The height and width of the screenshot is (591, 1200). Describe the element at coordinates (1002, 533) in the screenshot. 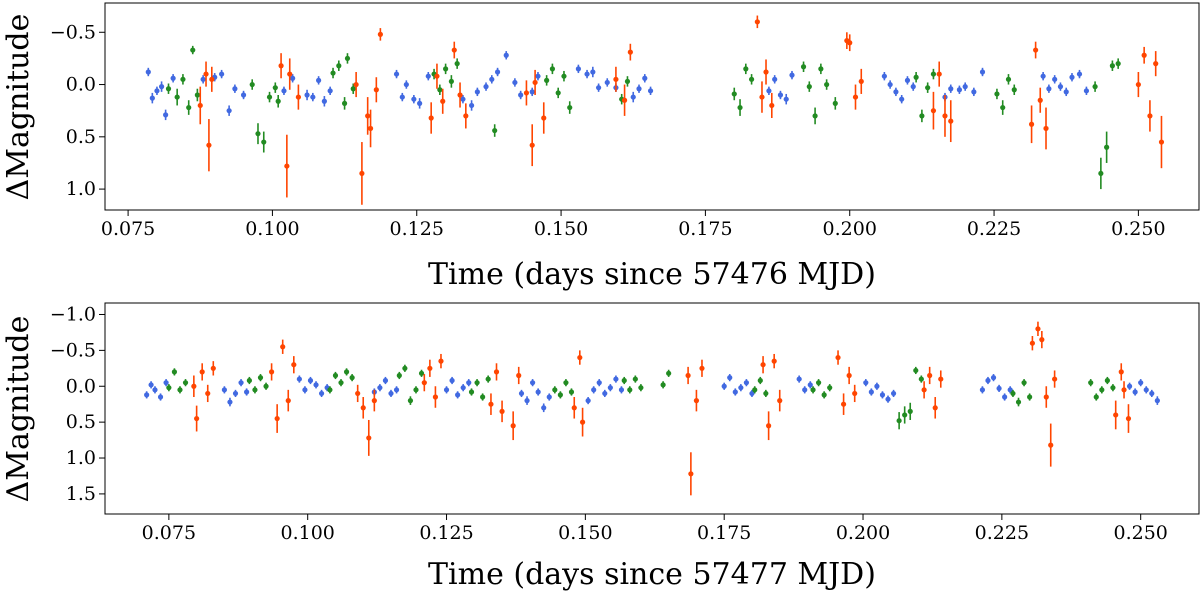

I see `bottom-panel-x-tick-label-6: 0.225` at that location.